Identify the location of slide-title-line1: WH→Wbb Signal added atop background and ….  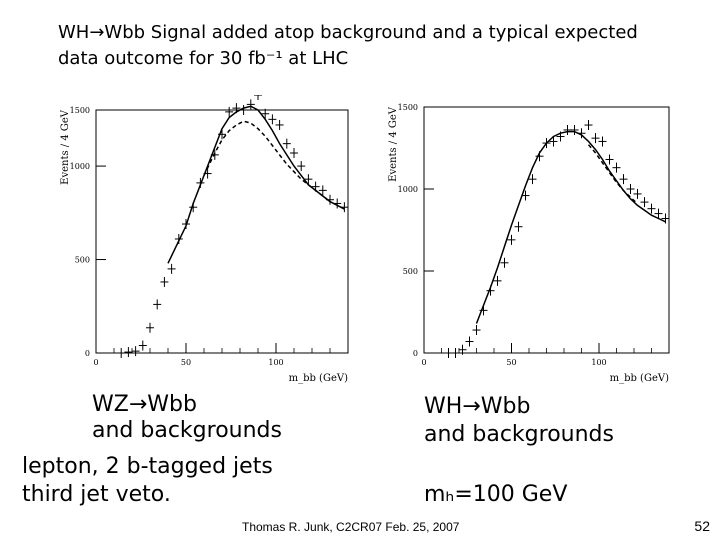
(348, 32).